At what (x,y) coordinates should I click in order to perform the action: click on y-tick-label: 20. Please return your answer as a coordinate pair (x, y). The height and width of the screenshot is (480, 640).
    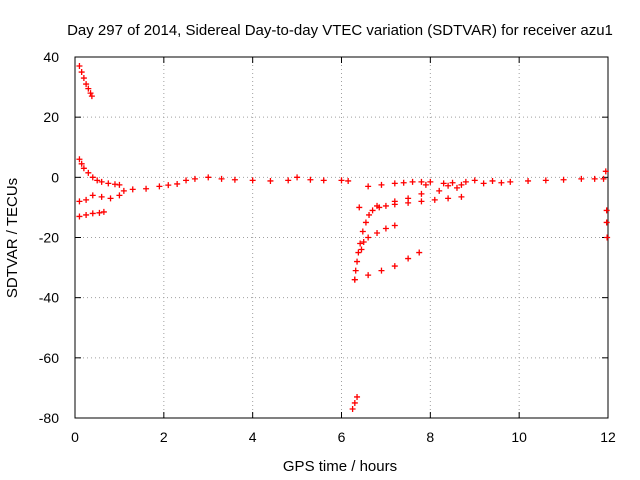
    Looking at the image, I should click on (51, 117).